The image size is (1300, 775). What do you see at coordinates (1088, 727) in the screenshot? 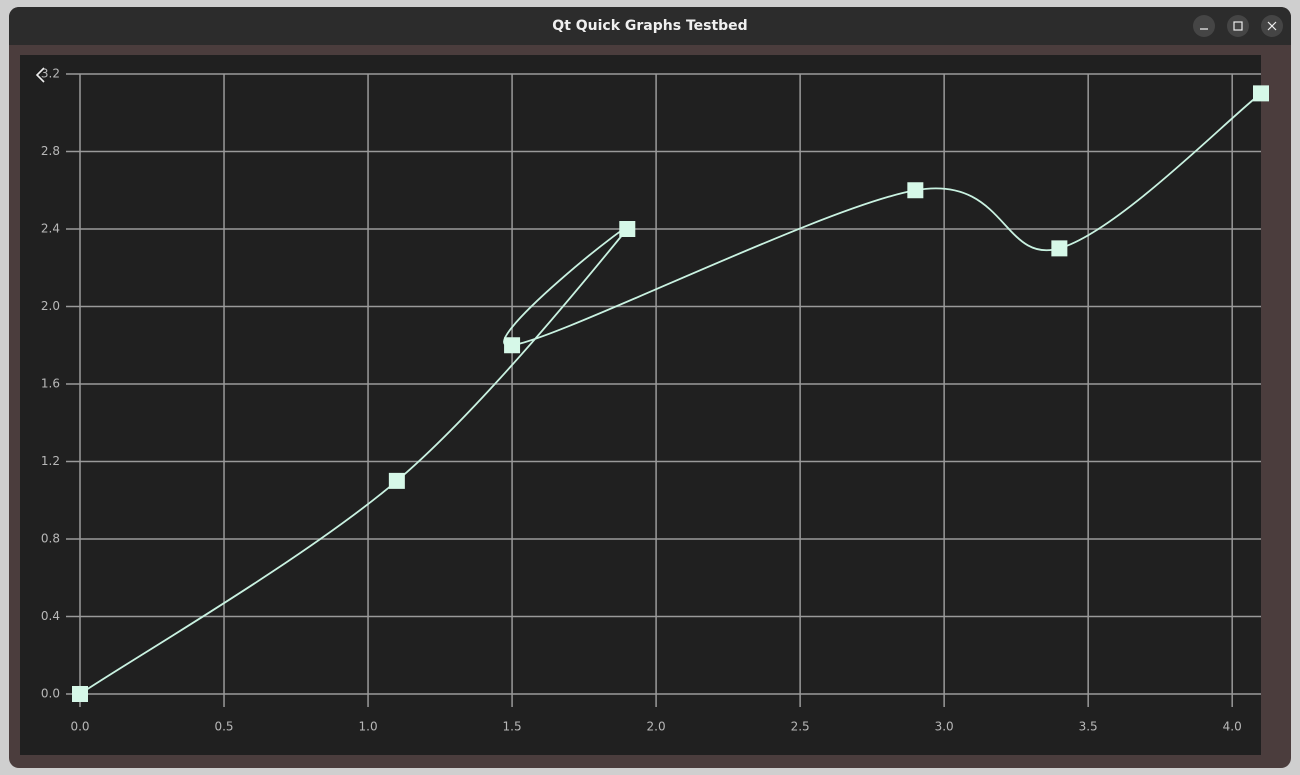
I see `x-tick-label: 3.5` at bounding box center [1088, 727].